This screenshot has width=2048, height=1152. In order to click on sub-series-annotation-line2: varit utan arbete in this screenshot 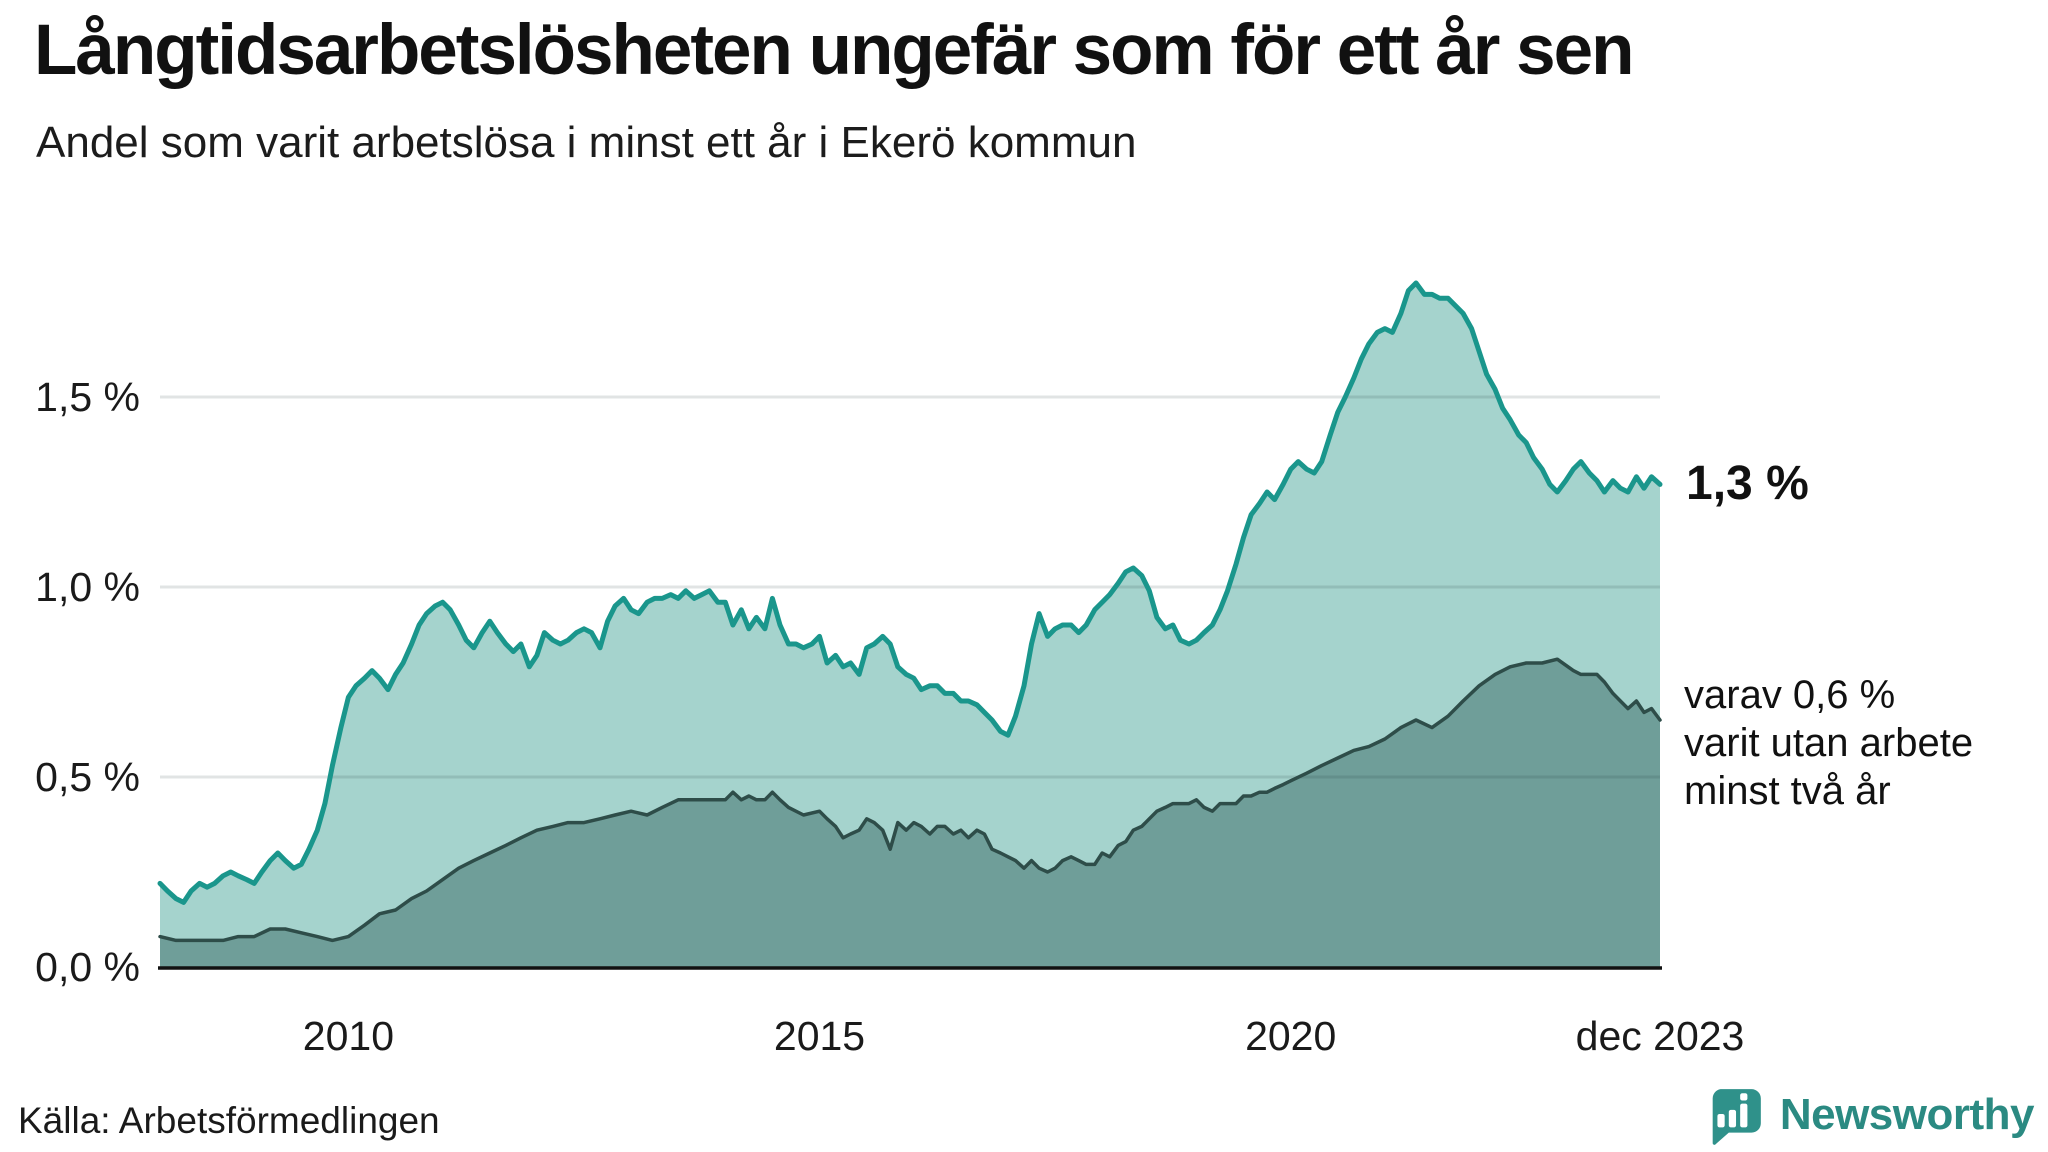, I will do `click(1828, 743)`.